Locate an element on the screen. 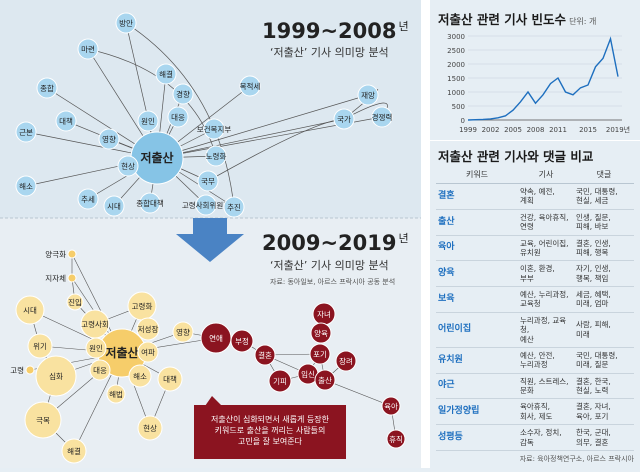 This screenshot has width=640, height=472. network1-node-label: 해소 is located at coordinates (26, 186).